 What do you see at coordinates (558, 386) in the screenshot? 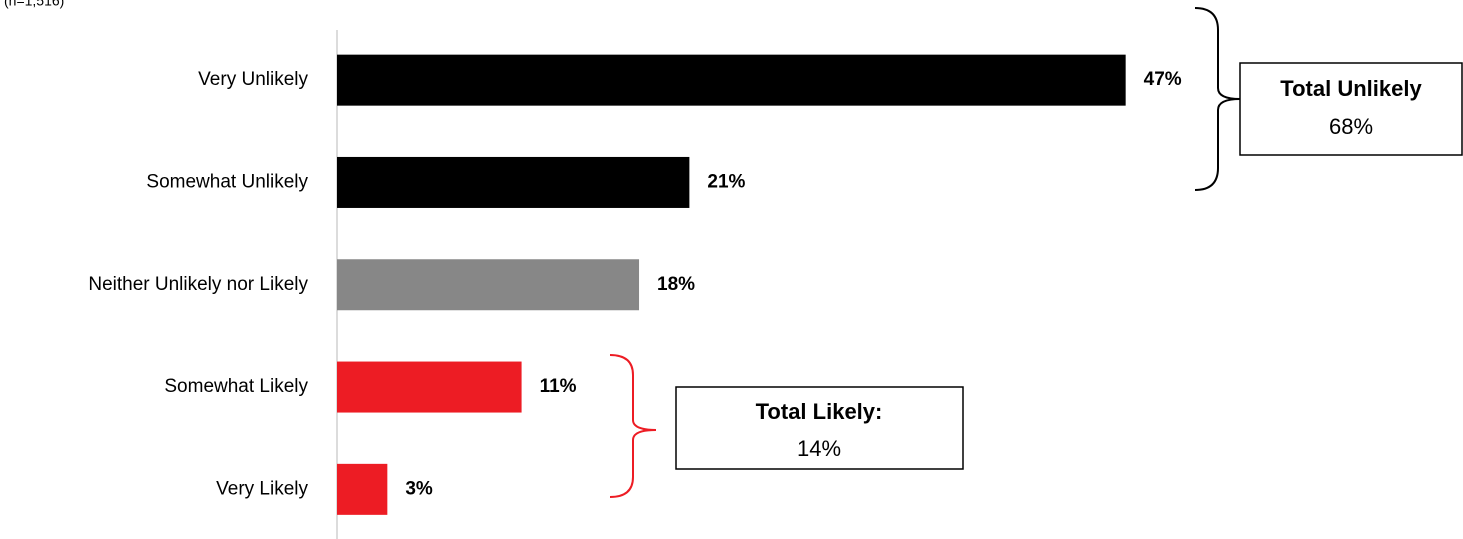
I see `data-label: 11%` at bounding box center [558, 386].